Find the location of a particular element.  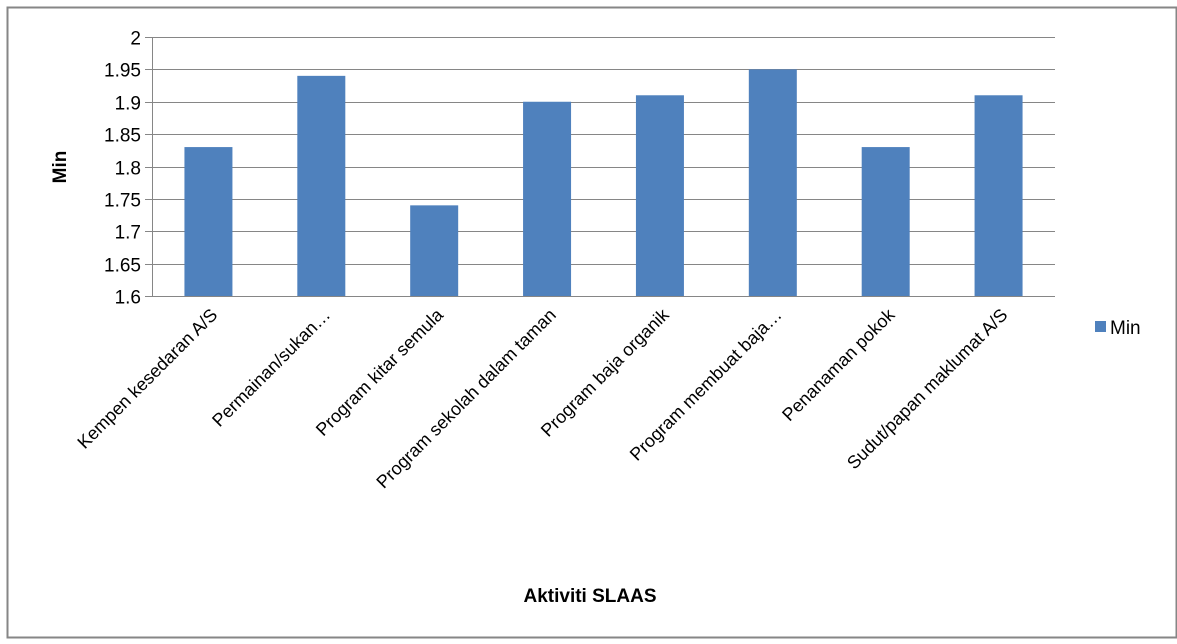

y-tick-label: 1.85 is located at coordinates (122, 136).